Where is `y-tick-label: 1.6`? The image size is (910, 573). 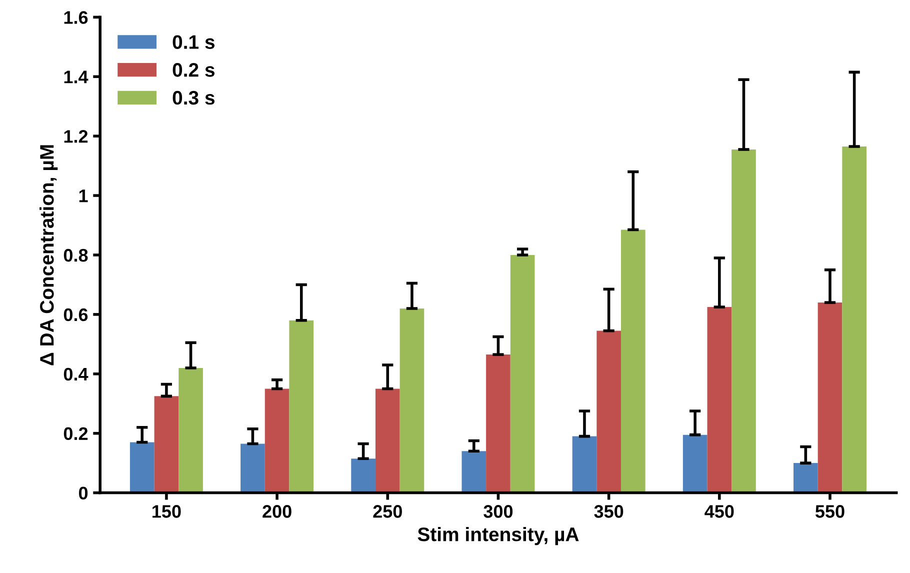 y-tick-label: 1.6 is located at coordinates (76, 17).